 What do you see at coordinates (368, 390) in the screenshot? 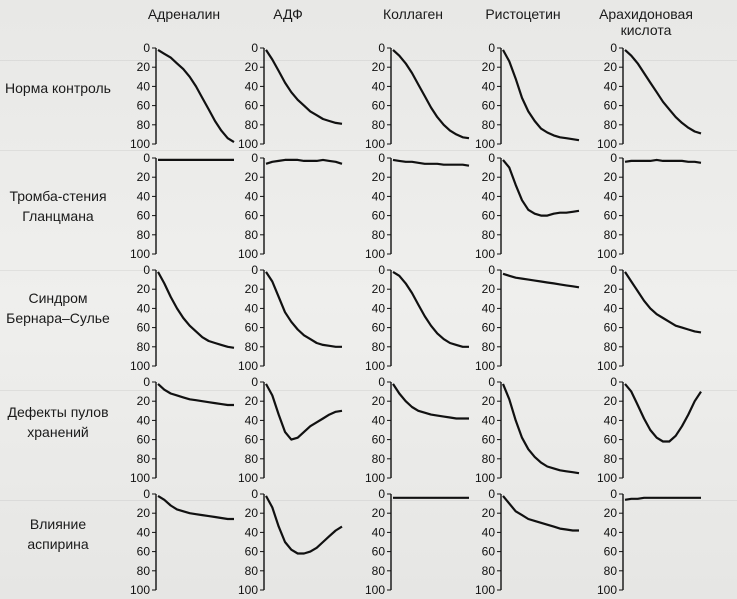
I see `background-line` at bounding box center [368, 390].